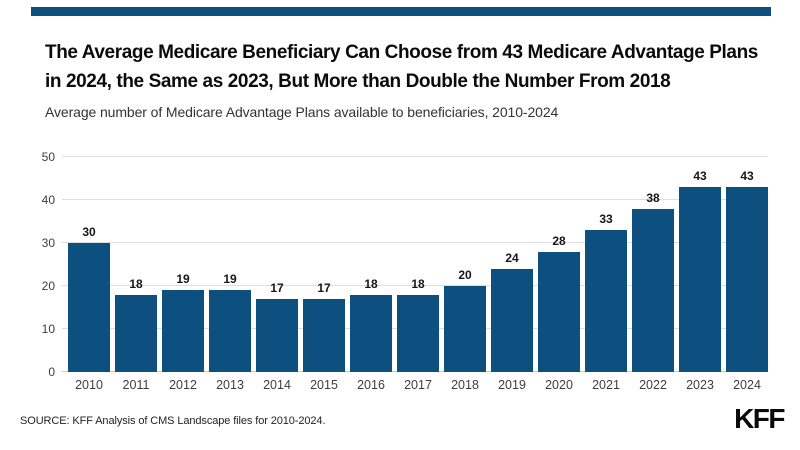 The width and height of the screenshot is (800, 450). What do you see at coordinates (747, 385) in the screenshot?
I see `x-axis-tick-label: 2024` at bounding box center [747, 385].